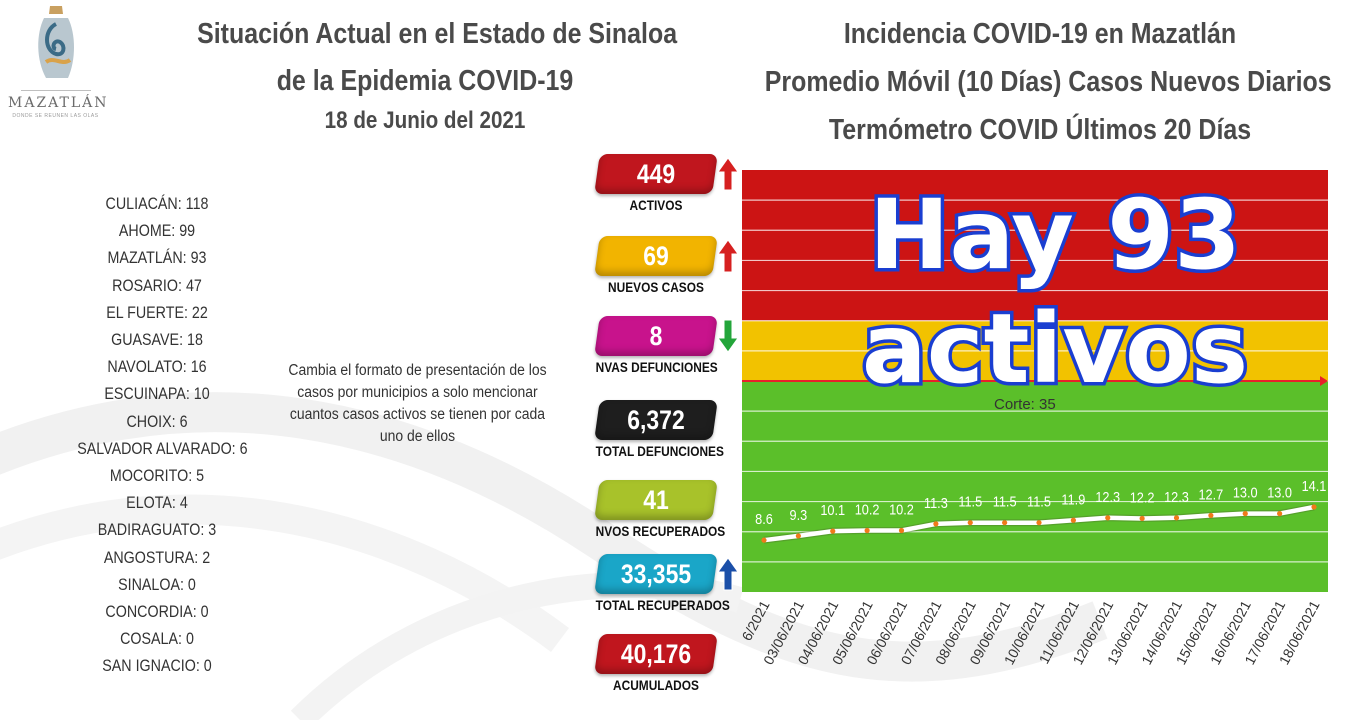  I want to click on indicator-value: 449, so click(656, 174).